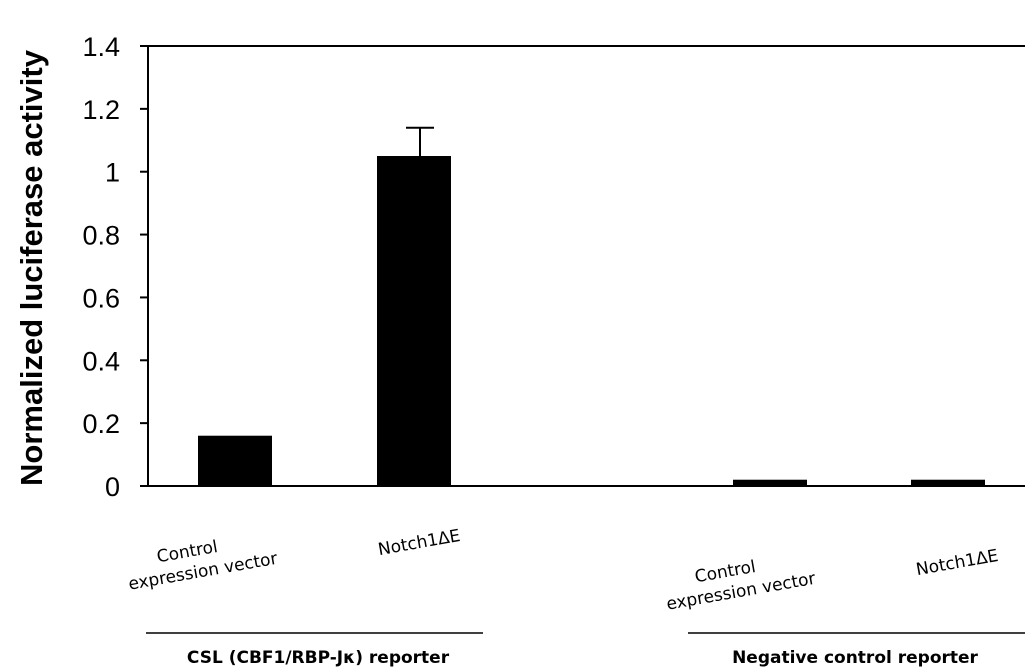  What do you see at coordinates (31, 267) in the screenshot?
I see `y-axis-title: Normalized luciferase activity` at bounding box center [31, 267].